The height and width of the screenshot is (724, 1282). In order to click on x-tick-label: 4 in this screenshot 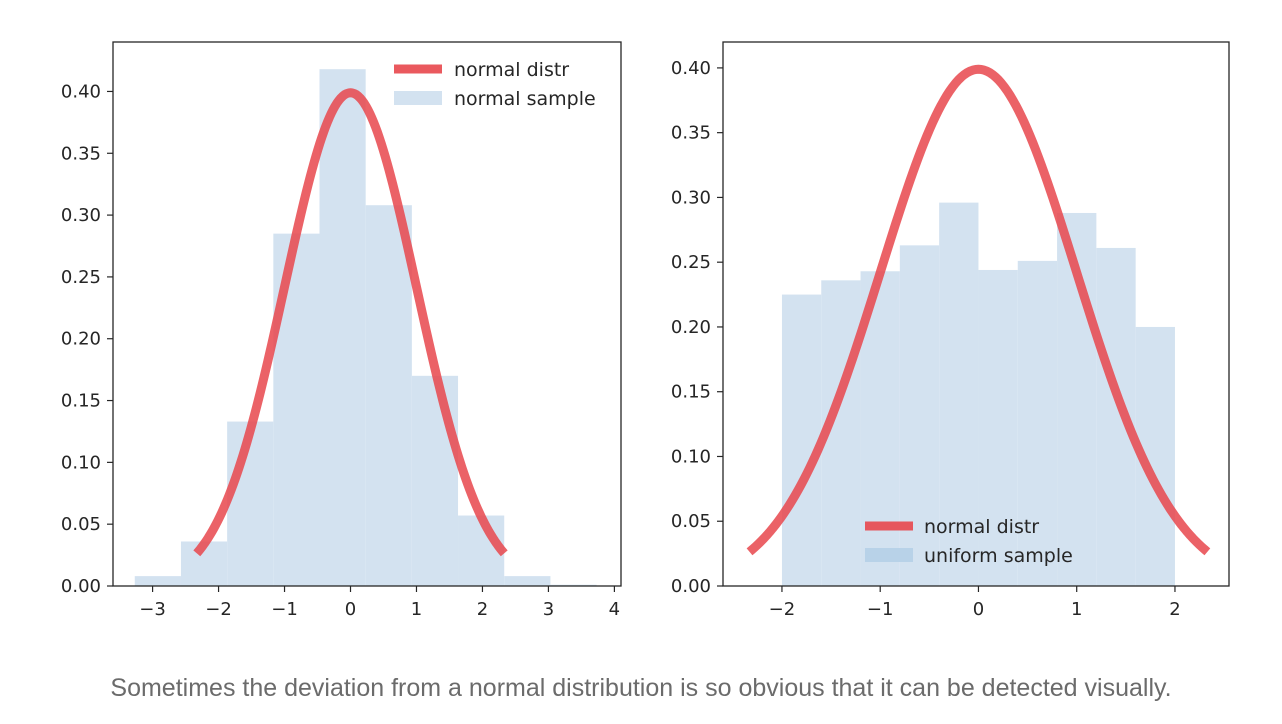, I will do `click(614, 609)`.